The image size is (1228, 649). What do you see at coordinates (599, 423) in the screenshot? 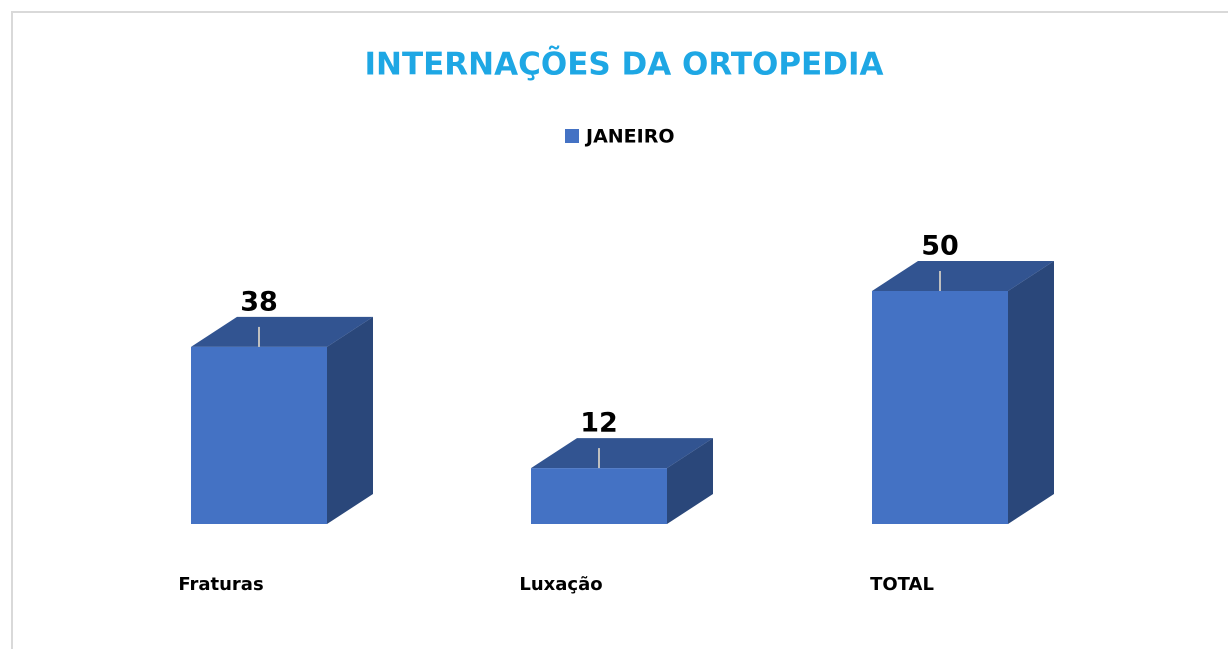
I see `data-label: 12` at bounding box center [599, 423].